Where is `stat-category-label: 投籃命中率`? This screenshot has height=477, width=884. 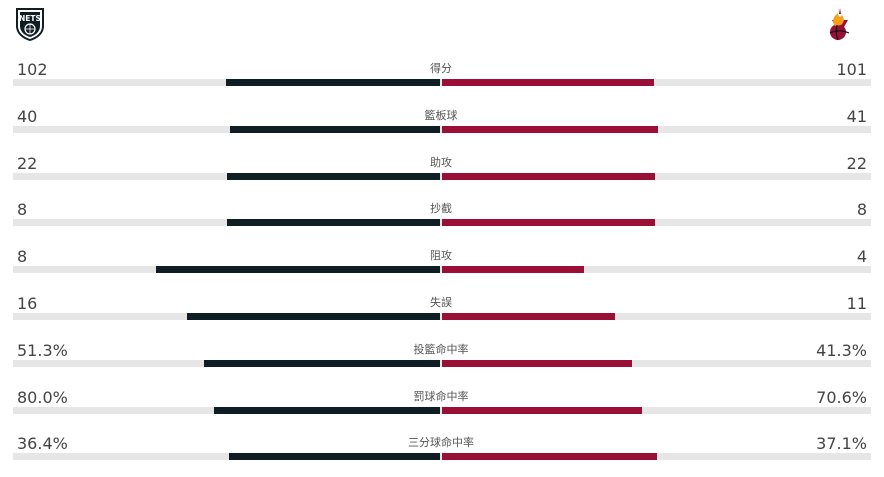 stat-category-label: 投籃命中率 is located at coordinates (441, 349).